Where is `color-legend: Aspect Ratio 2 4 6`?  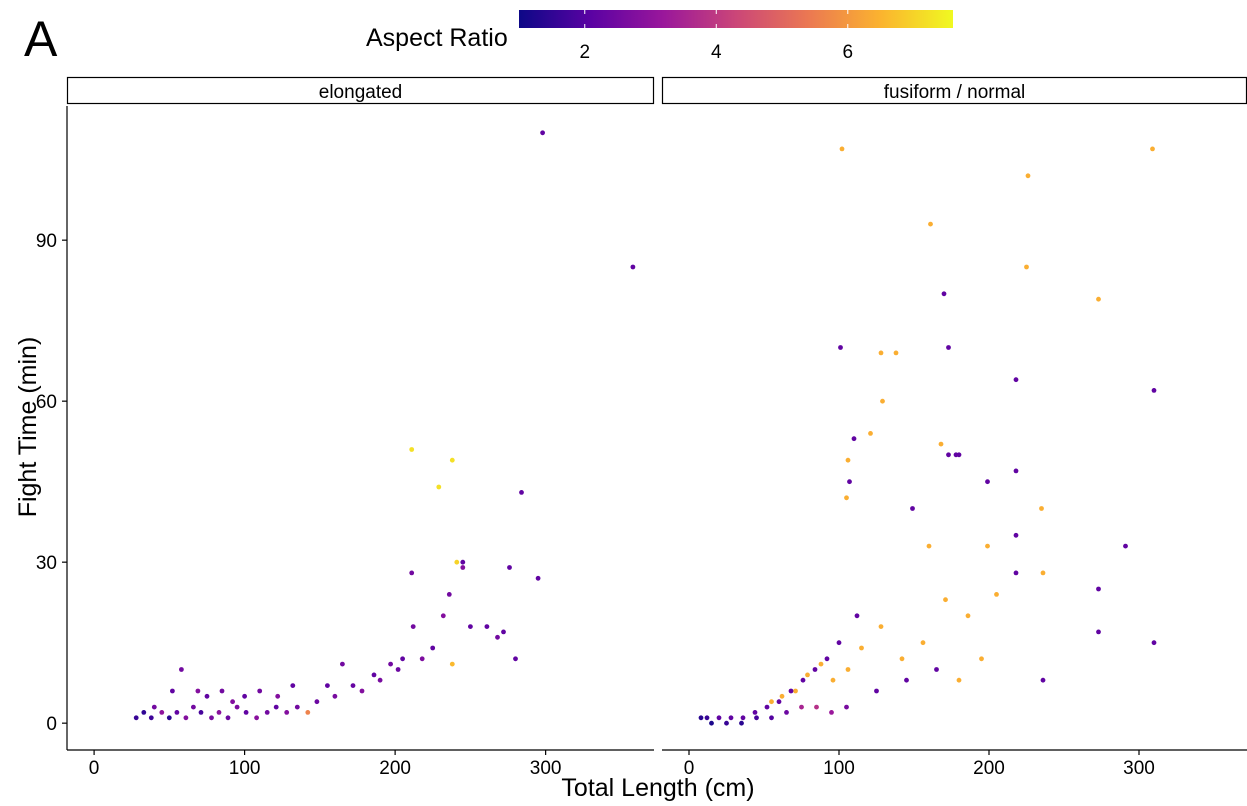 color-legend: Aspect Ratio 2 4 6 is located at coordinates (659, 36).